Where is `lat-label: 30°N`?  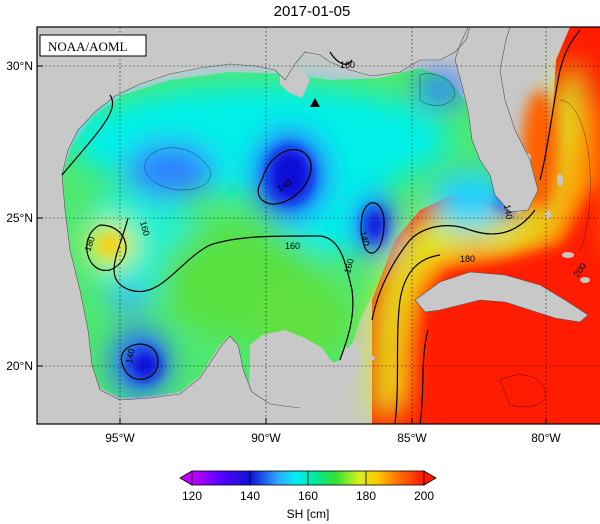
lat-label: 30°N is located at coordinates (19, 66).